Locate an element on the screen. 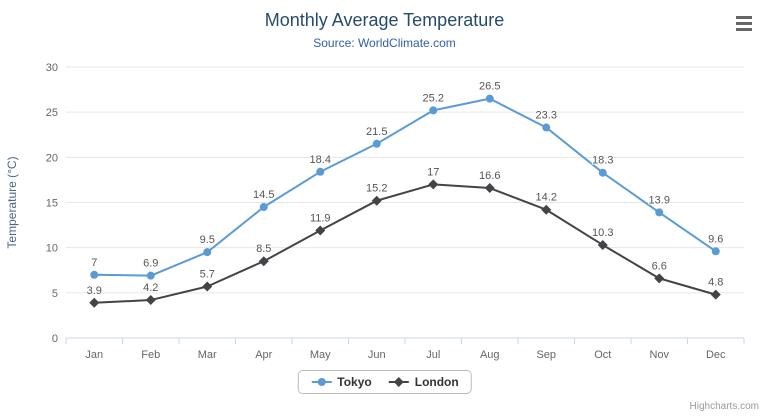  export-menu-button is located at coordinates (744, 23).